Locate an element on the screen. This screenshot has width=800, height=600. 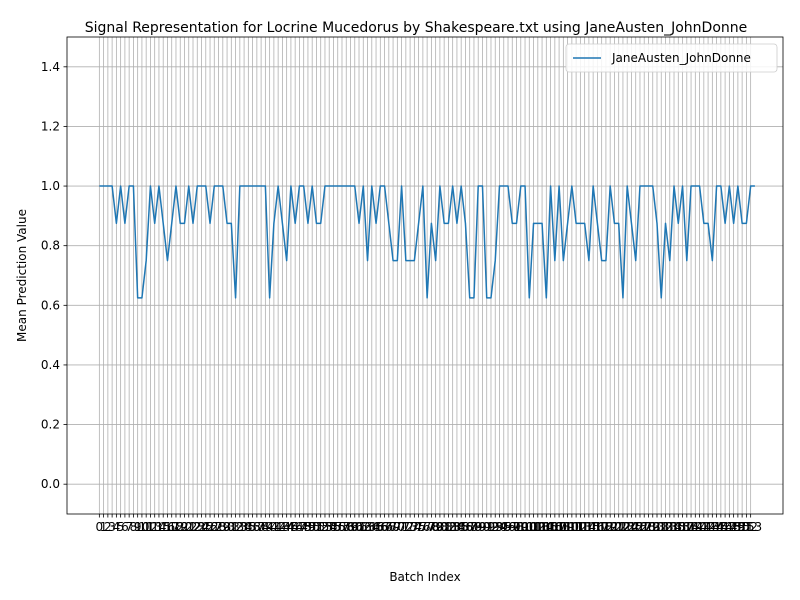
x-tick-label: 142 is located at coordinates (703, 527).